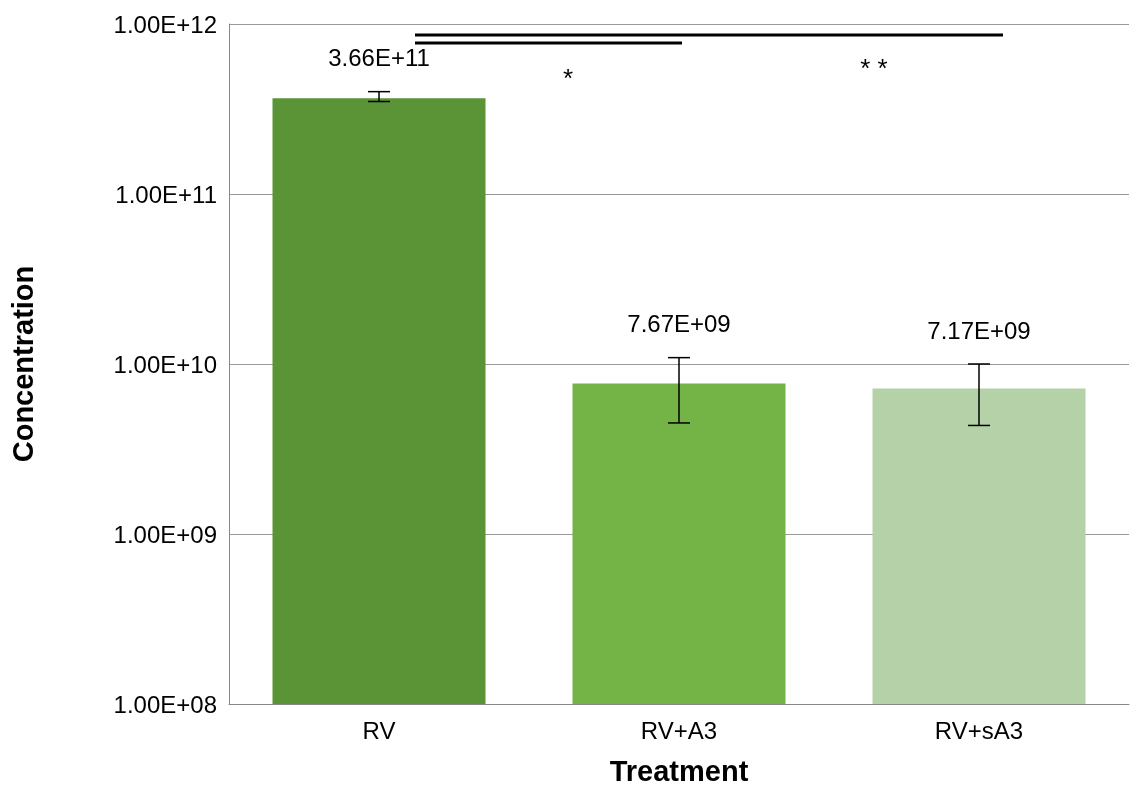 This screenshot has width=1133, height=793. I want to click on data-label: 7.67E+09, so click(679, 324).